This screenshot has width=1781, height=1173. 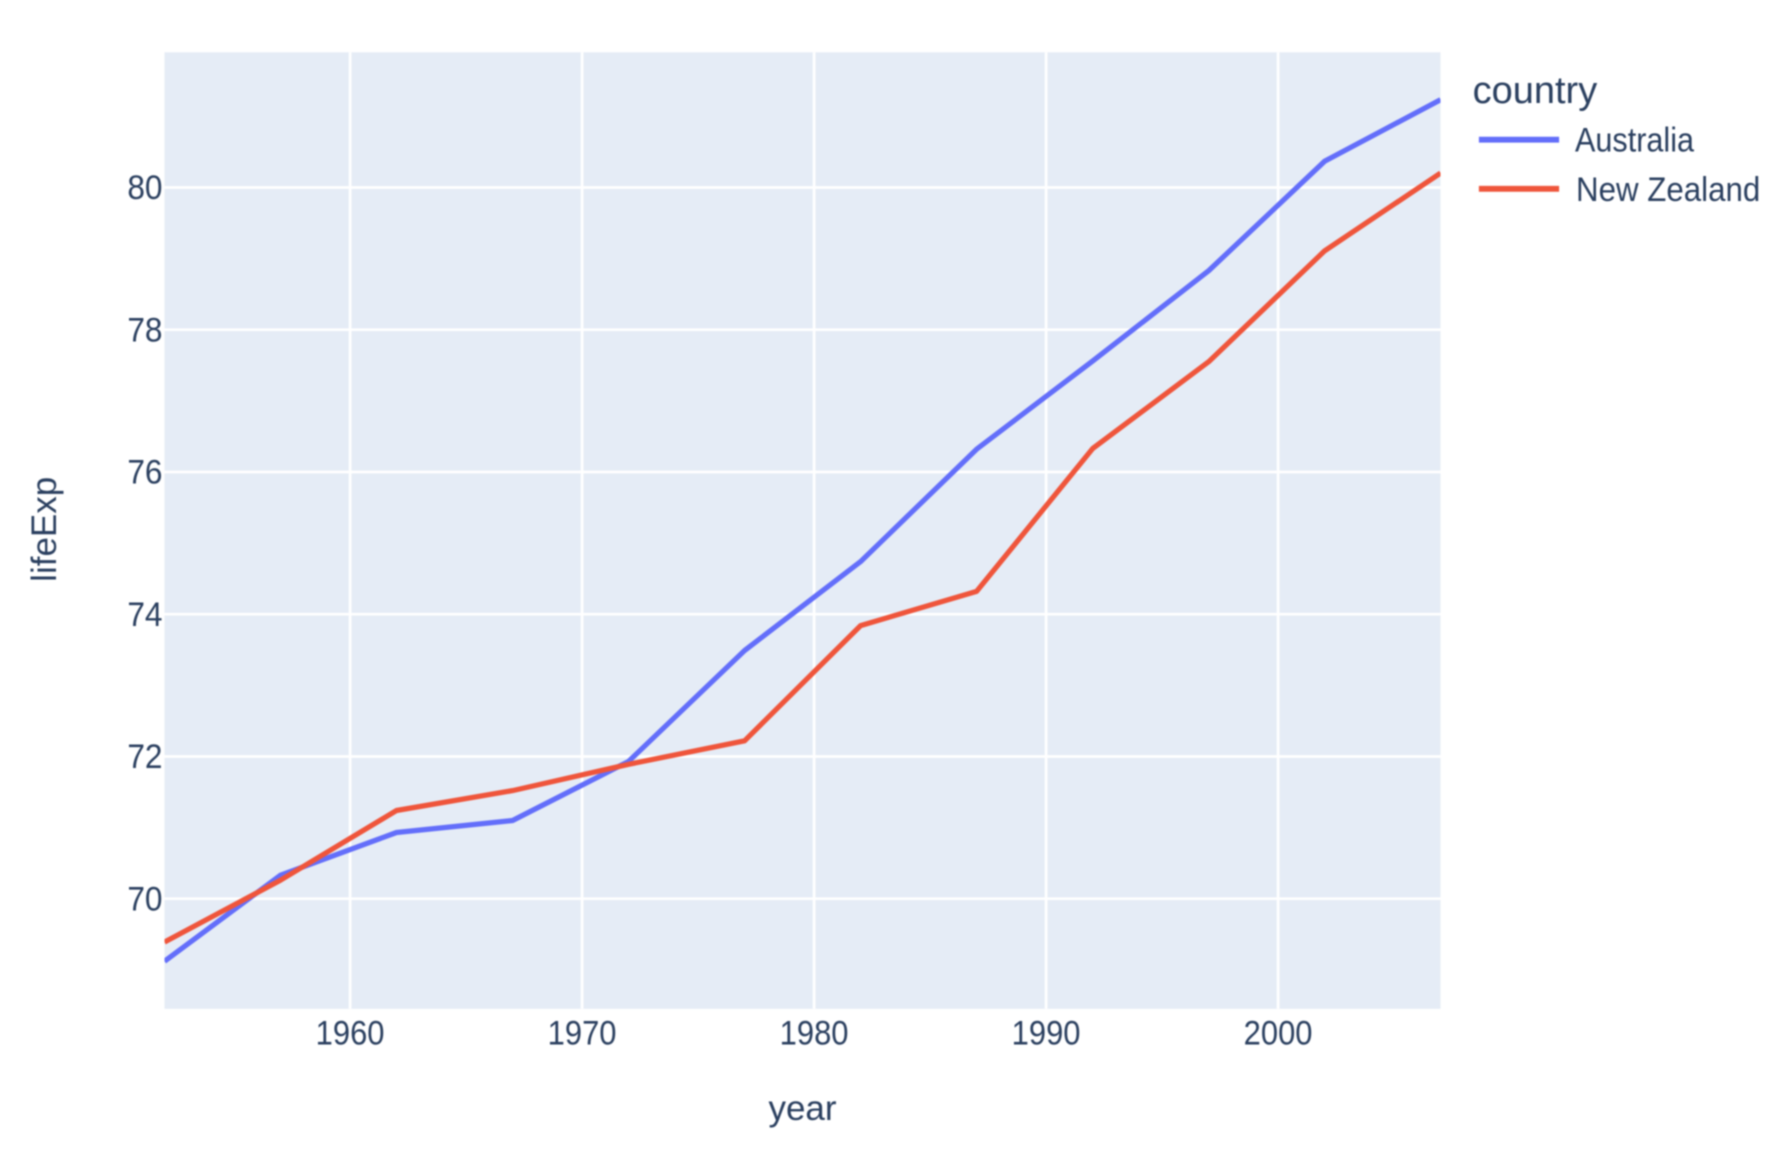 I want to click on svg-text: 80, so click(x=144, y=187).